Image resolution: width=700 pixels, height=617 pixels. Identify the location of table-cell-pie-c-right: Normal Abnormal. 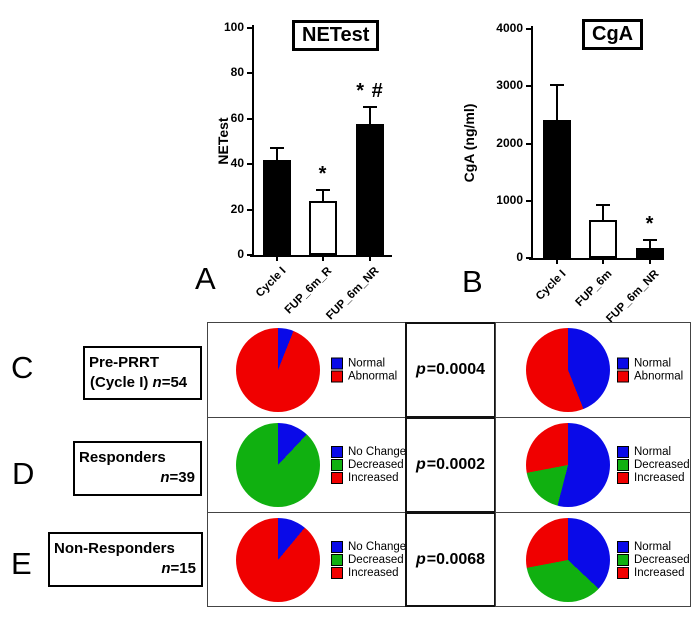
(593, 370).